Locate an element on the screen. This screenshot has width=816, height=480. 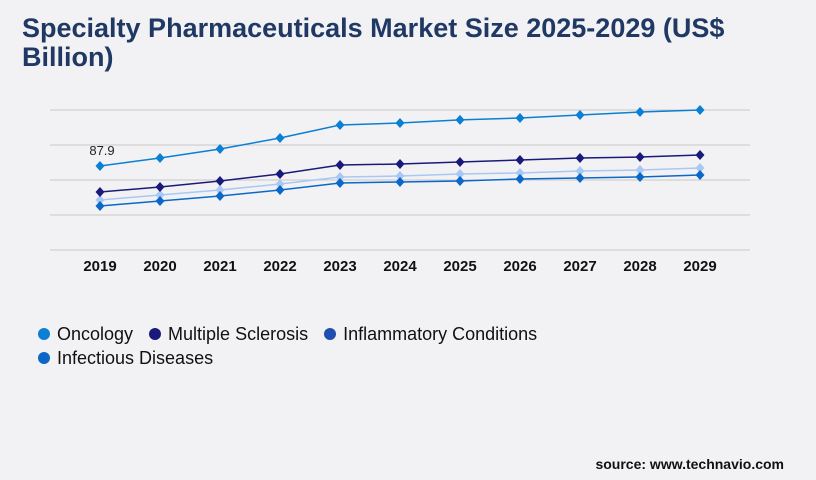
x-tick-label: 2029 is located at coordinates (699, 266).